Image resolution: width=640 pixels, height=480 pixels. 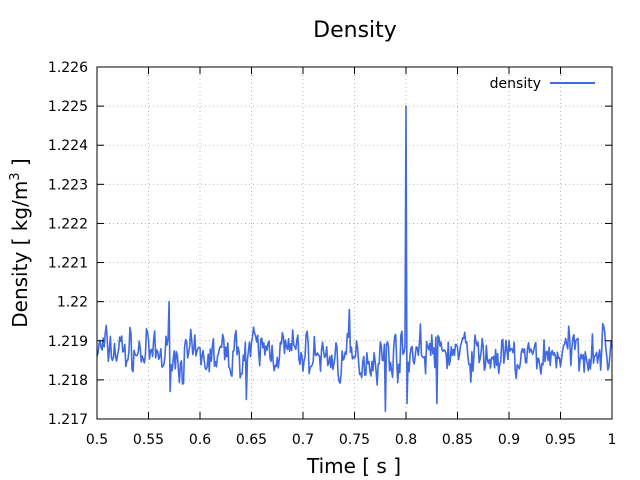 What do you see at coordinates (542, 84) in the screenshot?
I see `legend: density` at bounding box center [542, 84].